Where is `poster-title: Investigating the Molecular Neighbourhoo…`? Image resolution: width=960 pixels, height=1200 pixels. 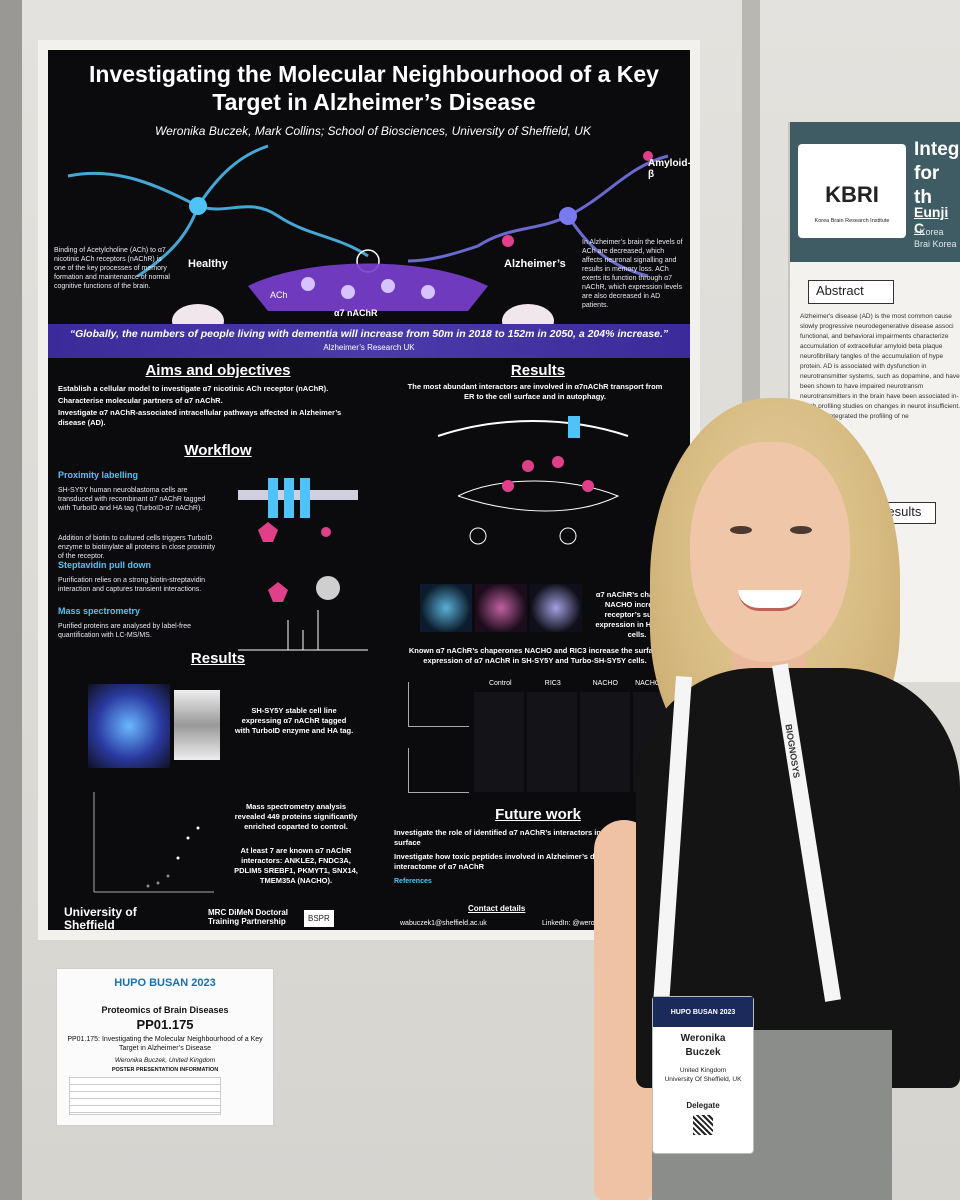
poster-title: Investigating the Molecular Neighbourhoo… is located at coordinates (374, 88).